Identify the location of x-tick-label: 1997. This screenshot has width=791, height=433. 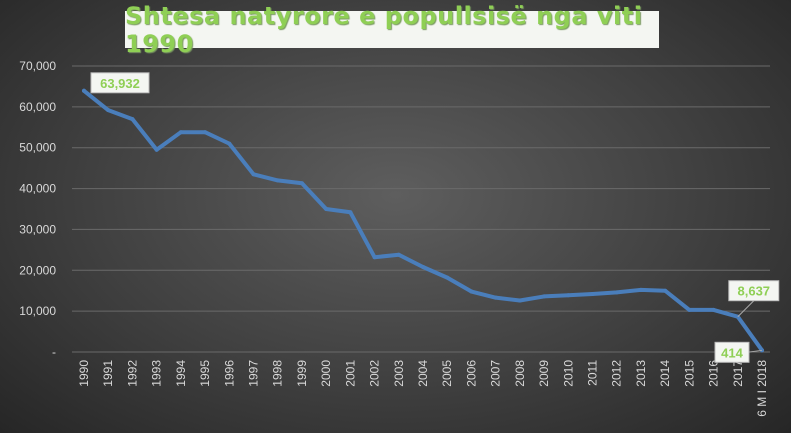
(254, 373).